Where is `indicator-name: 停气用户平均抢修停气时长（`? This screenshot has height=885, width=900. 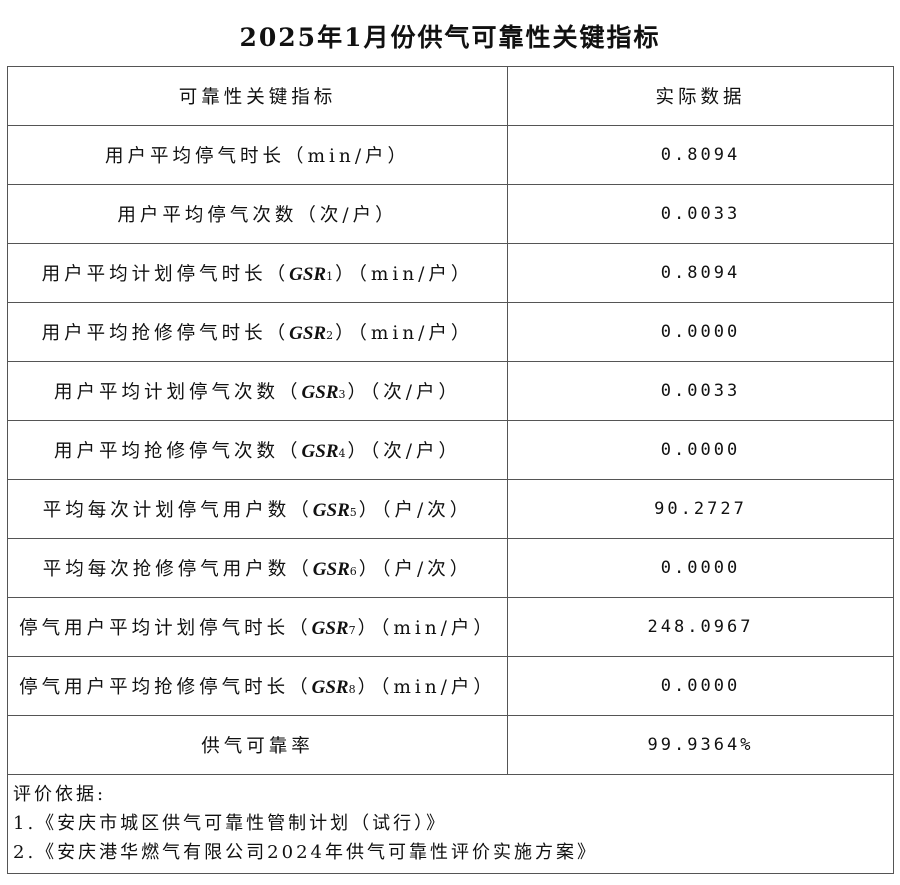
indicator-name: 停气用户平均抢修停气时长（ is located at coordinates (165, 687).